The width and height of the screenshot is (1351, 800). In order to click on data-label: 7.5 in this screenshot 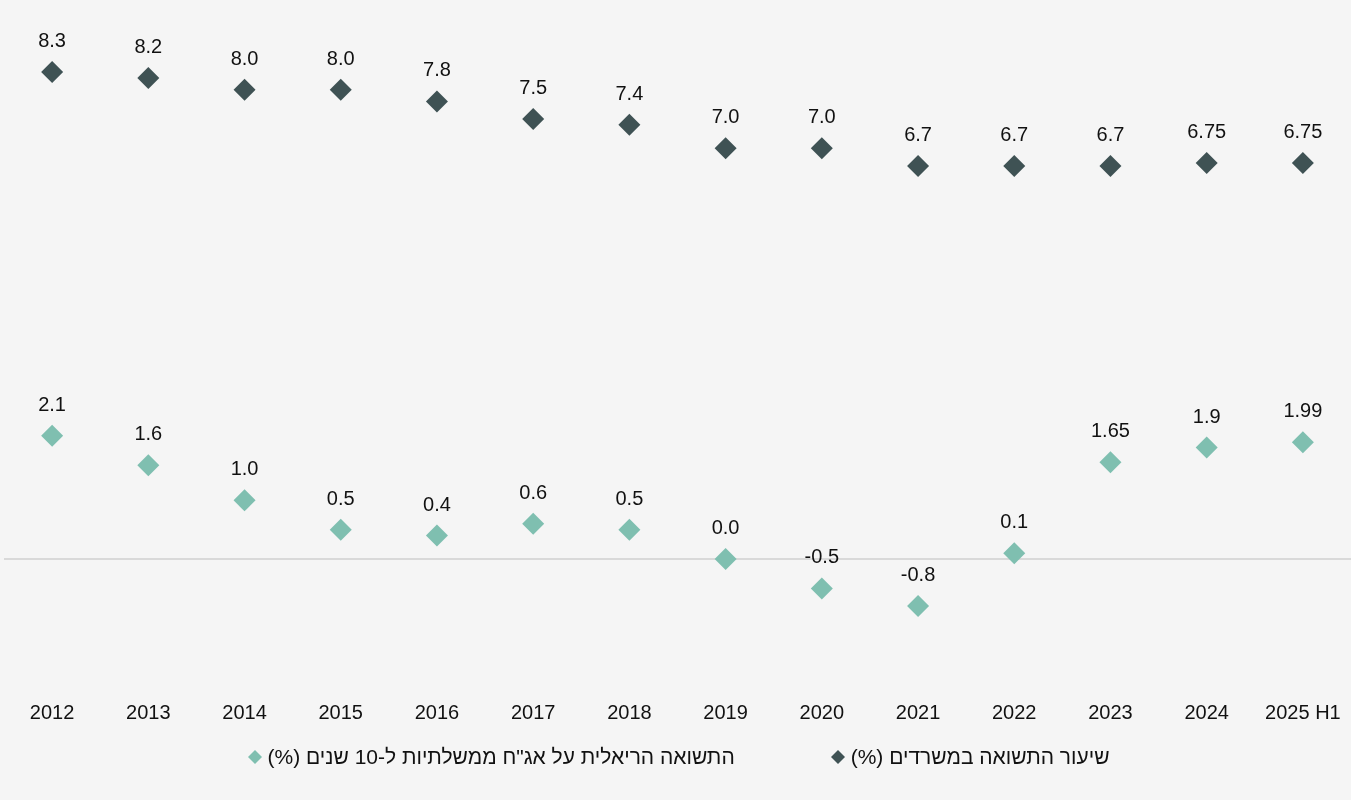, I will do `click(533, 87)`.